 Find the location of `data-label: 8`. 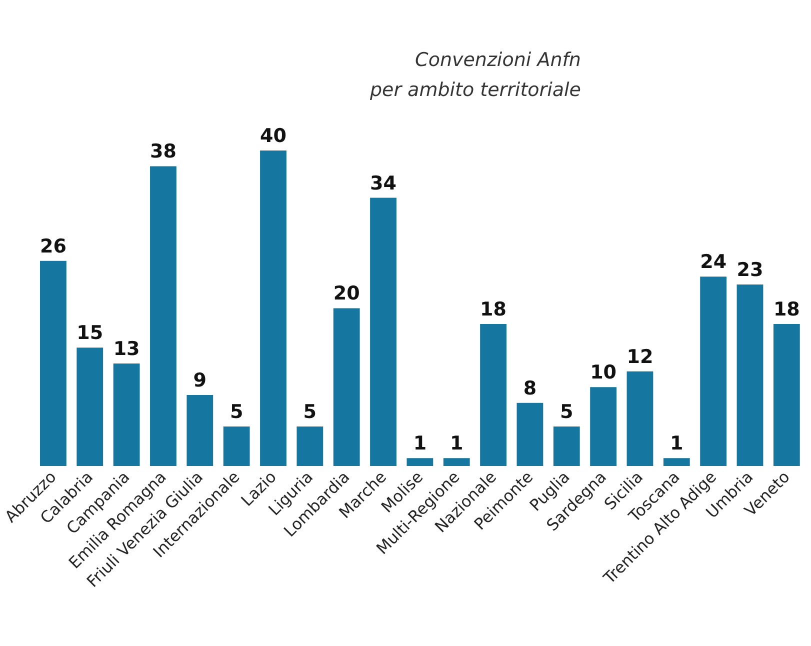

data-label: 8 is located at coordinates (530, 388).